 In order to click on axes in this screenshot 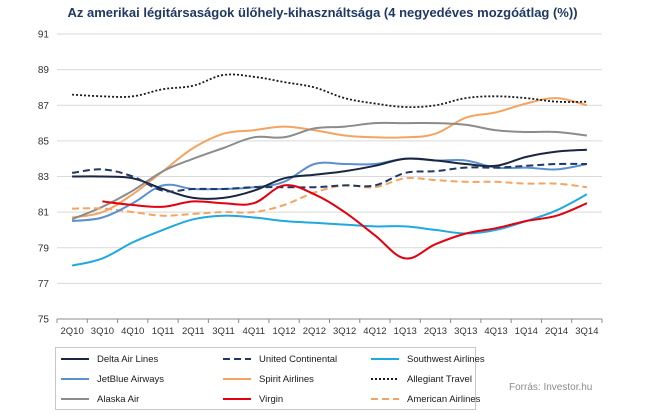, I will do `click(329, 320)`.